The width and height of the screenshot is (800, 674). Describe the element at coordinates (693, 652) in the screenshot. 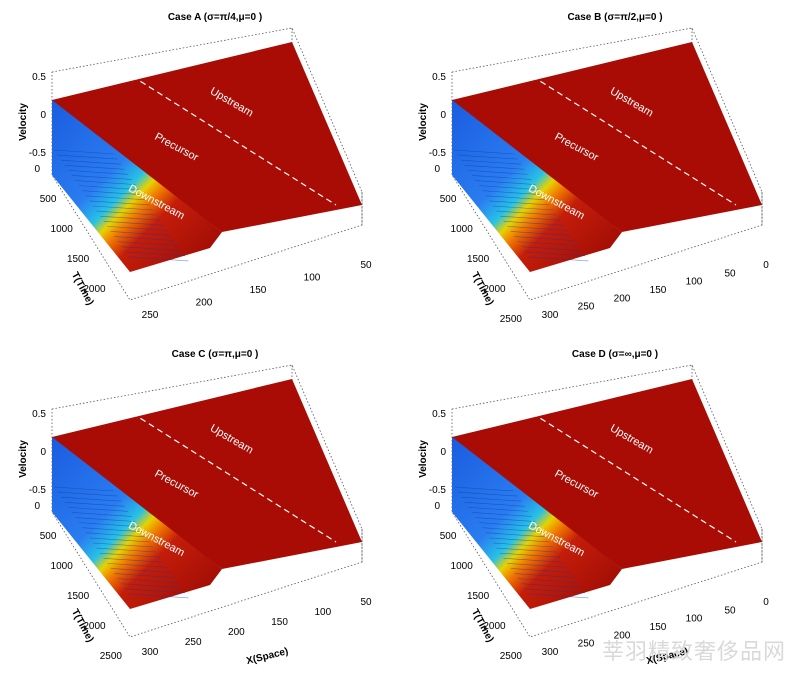

I see `watermark-text: 莘羽精致奢侈品网` at that location.